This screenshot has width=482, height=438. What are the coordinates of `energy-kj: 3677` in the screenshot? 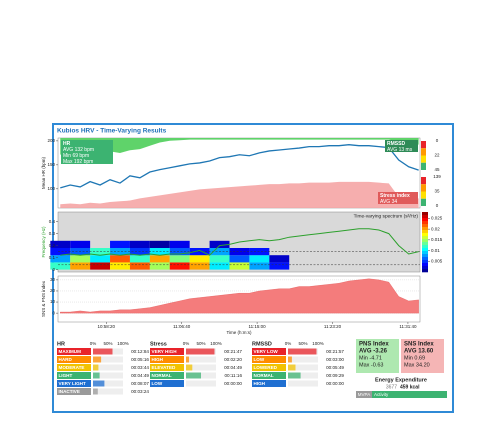 It's located at (391, 387).